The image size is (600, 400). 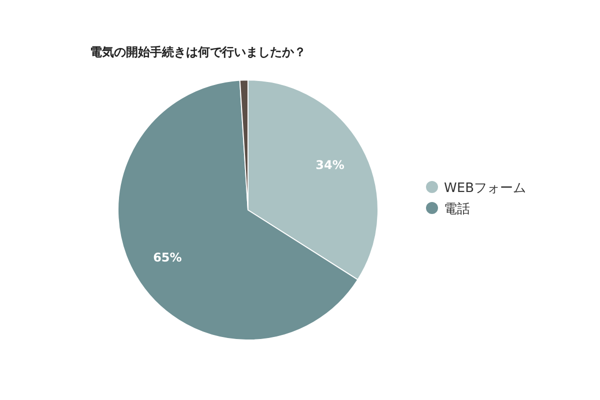 What do you see at coordinates (330, 165) in the screenshot?
I see `data-label: 34%` at bounding box center [330, 165].